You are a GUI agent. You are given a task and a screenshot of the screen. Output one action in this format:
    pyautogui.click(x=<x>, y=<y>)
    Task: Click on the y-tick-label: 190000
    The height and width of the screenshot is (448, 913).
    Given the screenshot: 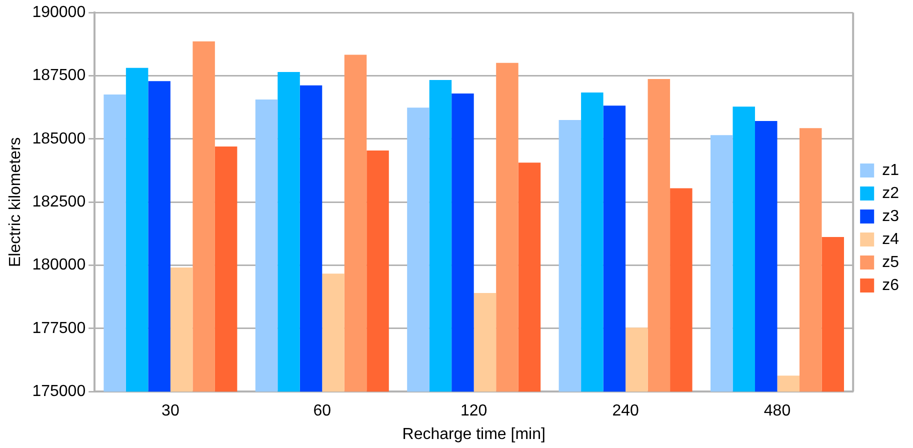 What is the action you would take?
    pyautogui.click(x=59, y=13)
    